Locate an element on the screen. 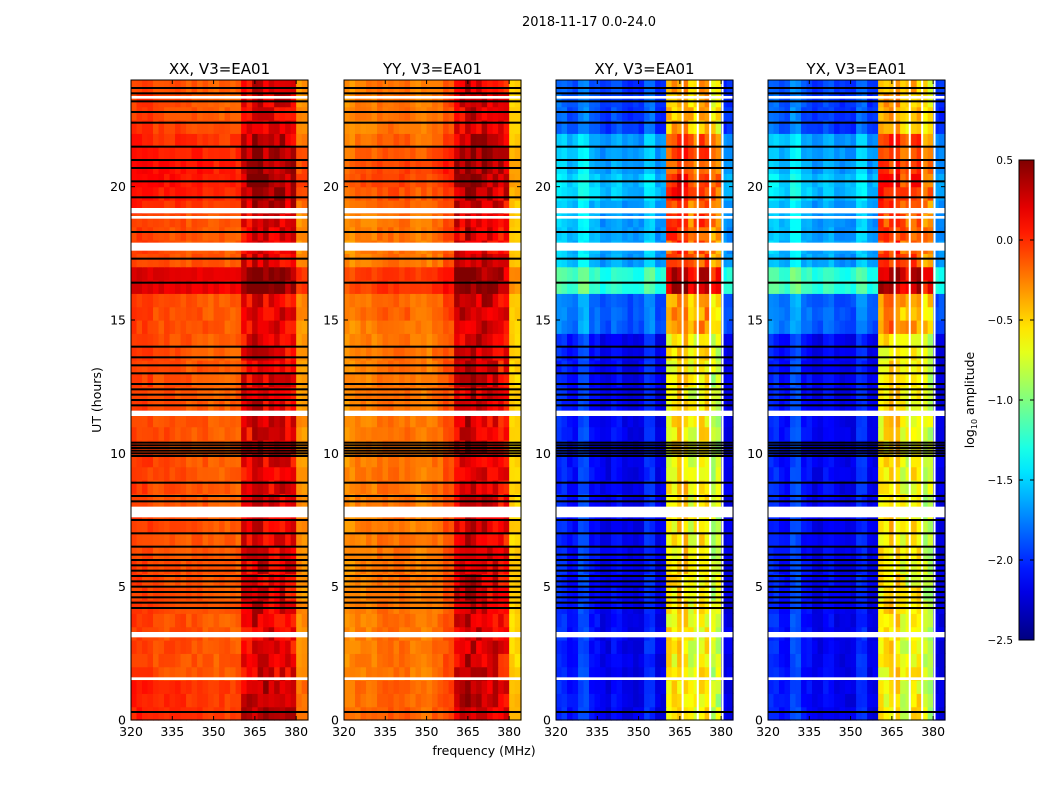 The height and width of the screenshot is (804, 1050). y-tick-label: 10 is located at coordinates (543, 453).